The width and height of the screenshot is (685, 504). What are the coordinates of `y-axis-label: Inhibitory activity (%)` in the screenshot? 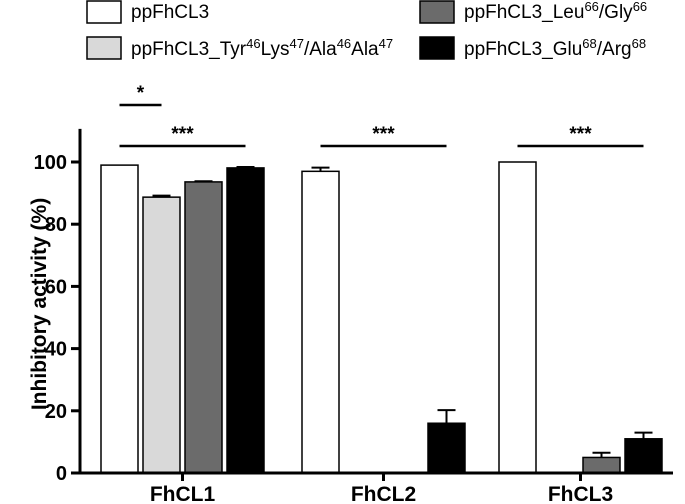 It's located at (39, 304).